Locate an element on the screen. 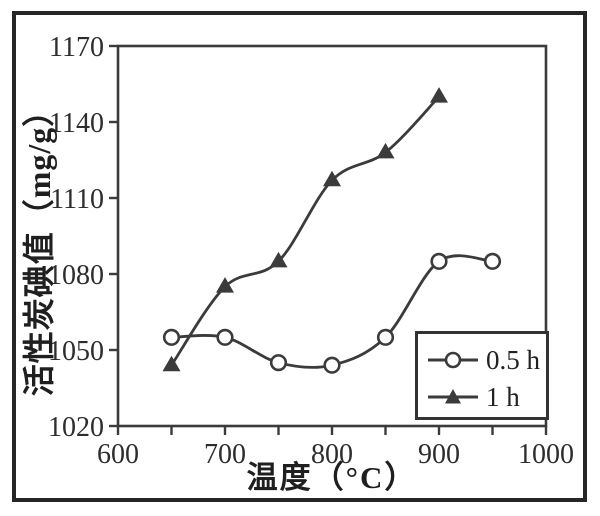 The height and width of the screenshot is (516, 600). x-tick-label: 800 is located at coordinates (332, 454).